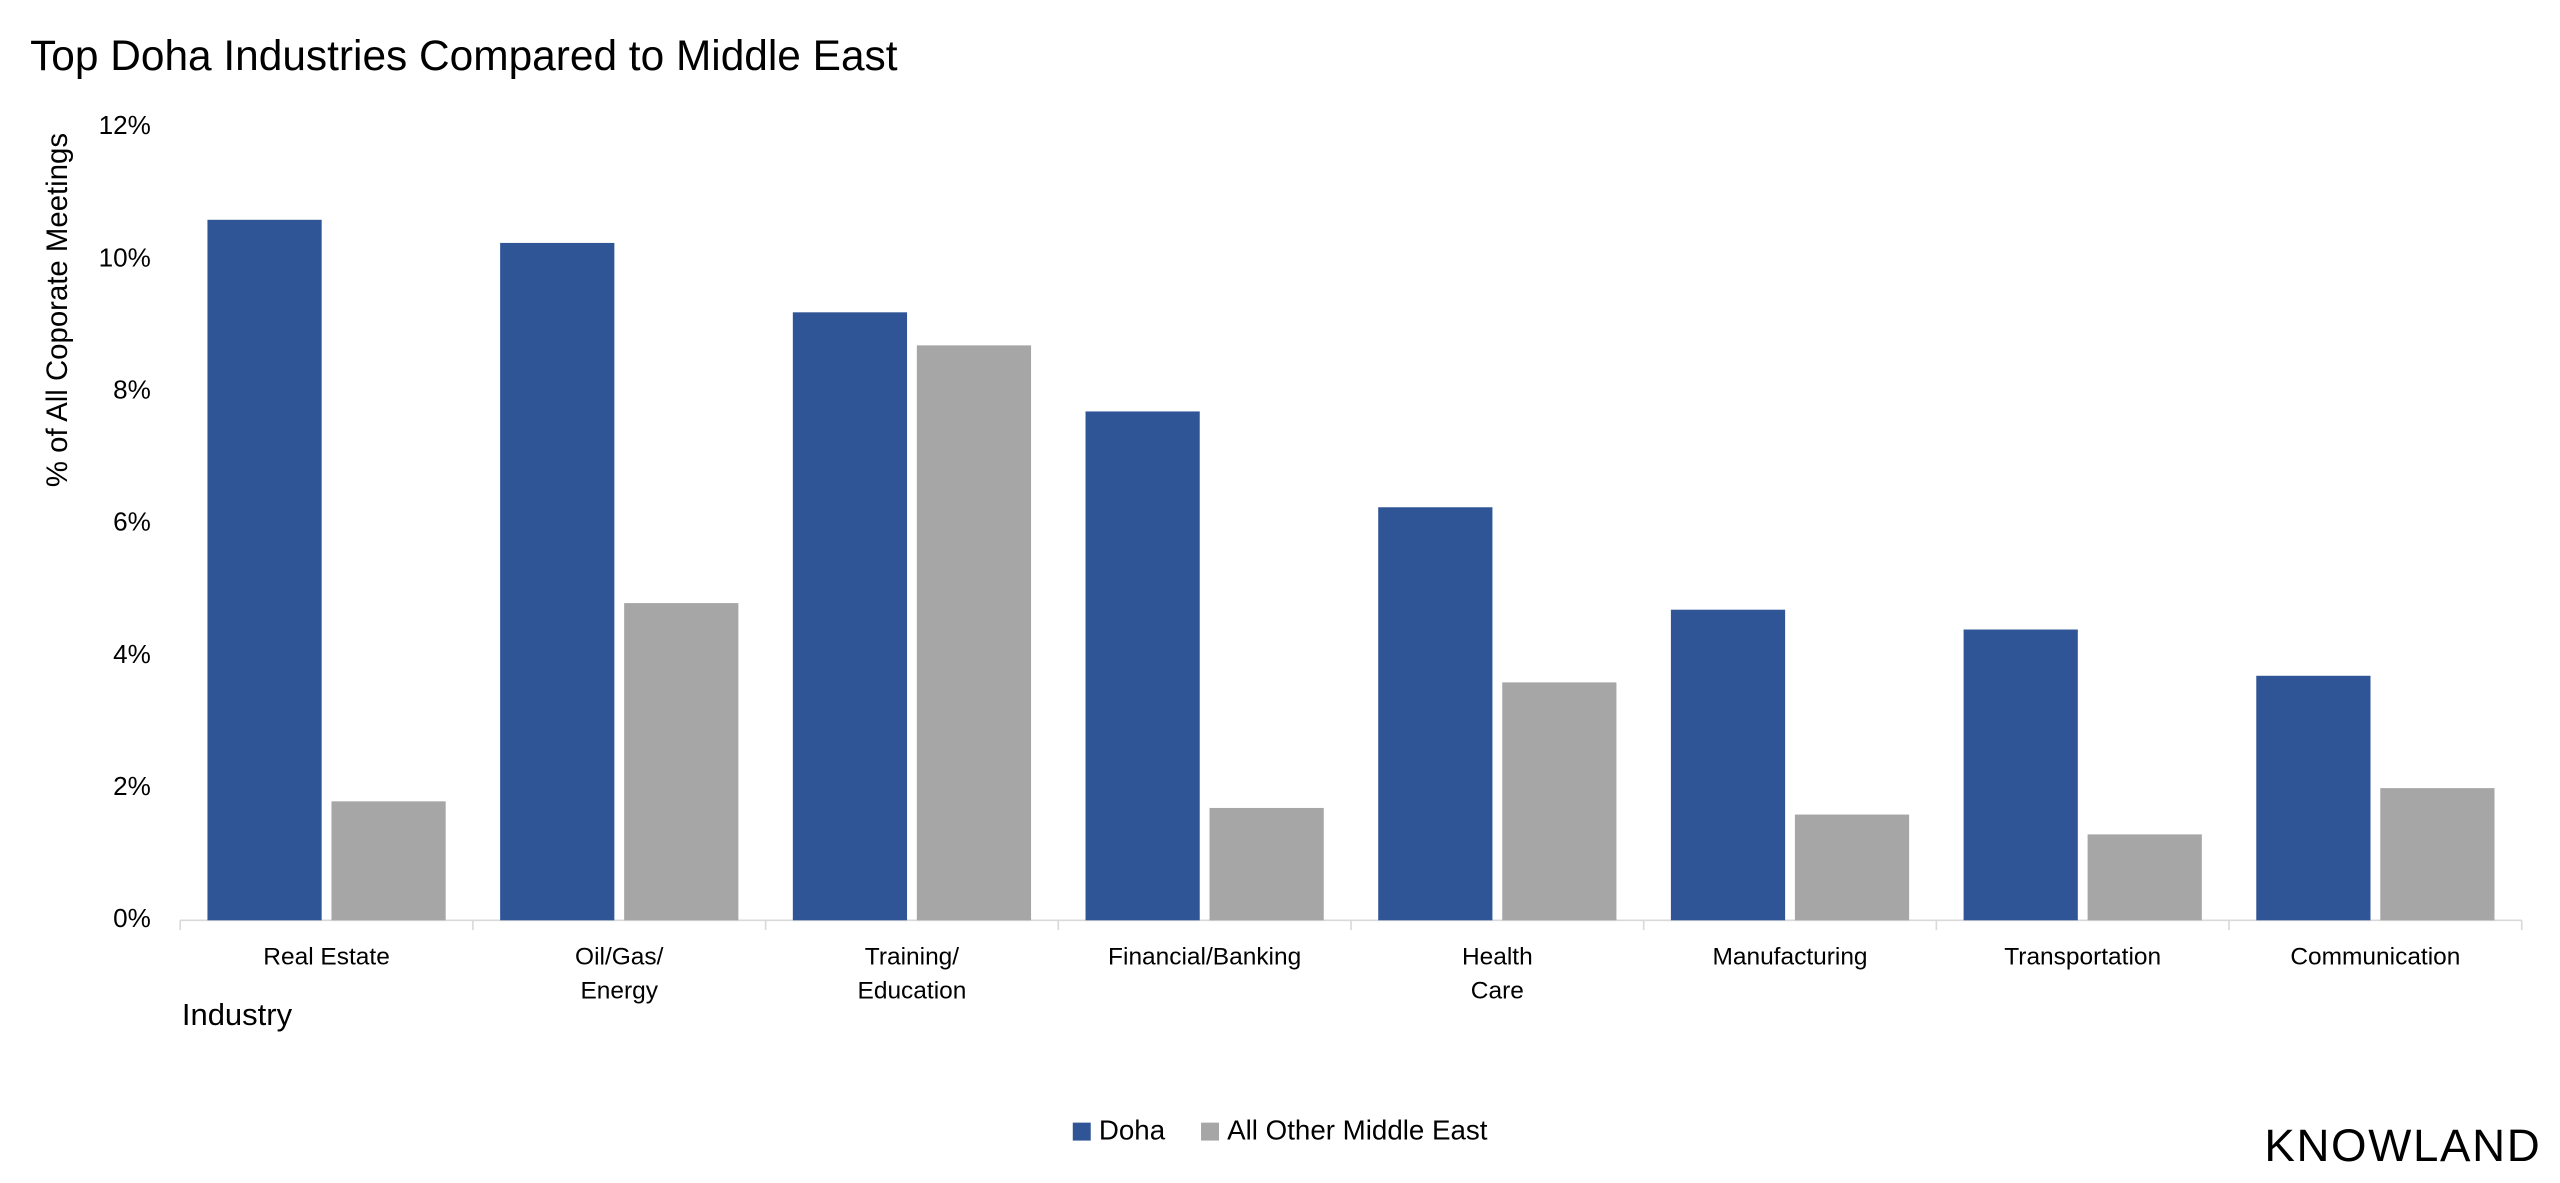 The width and height of the screenshot is (2560, 1183). Describe the element at coordinates (237, 1014) in the screenshot. I see `x-axis-label: Industry` at that location.